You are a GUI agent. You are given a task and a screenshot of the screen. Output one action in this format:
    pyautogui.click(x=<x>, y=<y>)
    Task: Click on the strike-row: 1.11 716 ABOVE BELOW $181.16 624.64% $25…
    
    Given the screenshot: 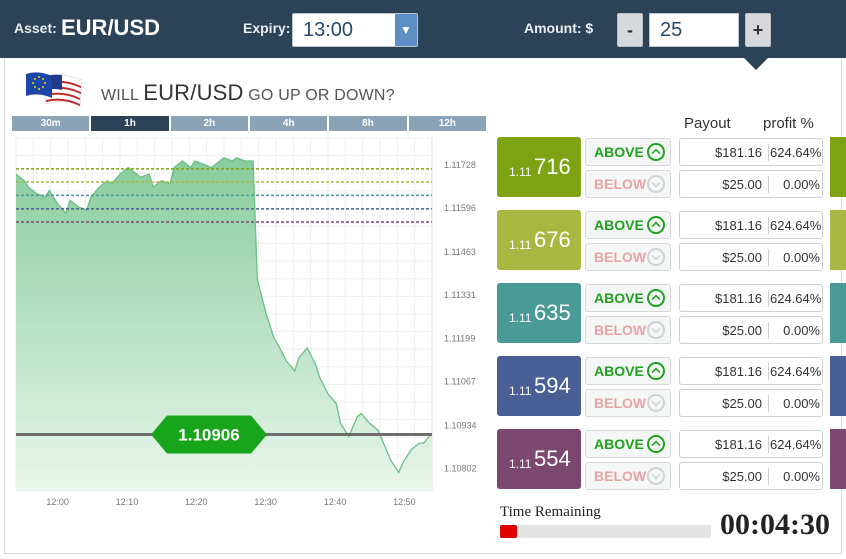 What is the action you would take?
    pyautogui.click(x=671, y=167)
    